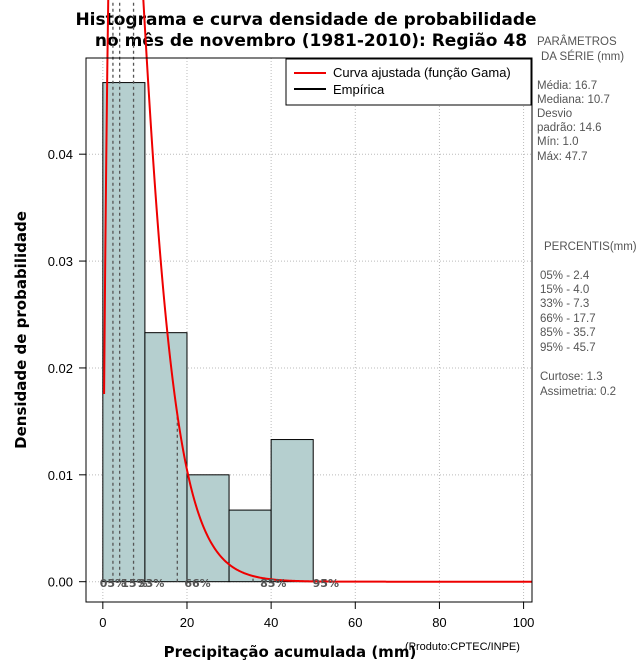  What do you see at coordinates (102, 622) in the screenshot?
I see `x-tick-label-0: 0` at bounding box center [102, 622].